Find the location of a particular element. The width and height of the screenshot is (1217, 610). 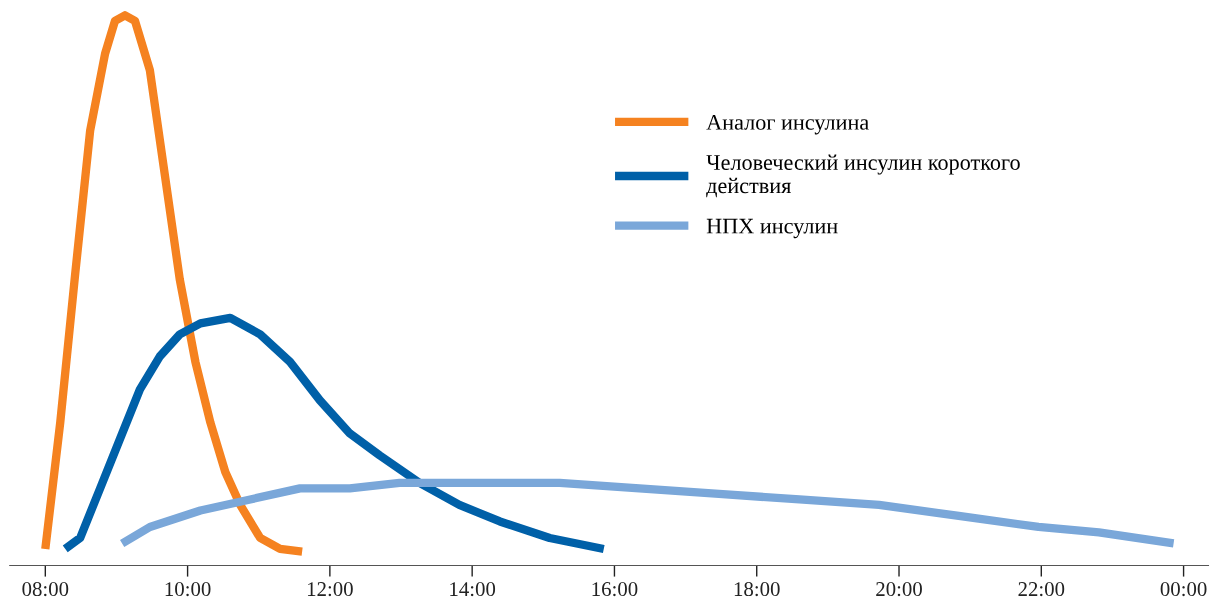

x-tick-label: 12:00 is located at coordinates (330, 589).